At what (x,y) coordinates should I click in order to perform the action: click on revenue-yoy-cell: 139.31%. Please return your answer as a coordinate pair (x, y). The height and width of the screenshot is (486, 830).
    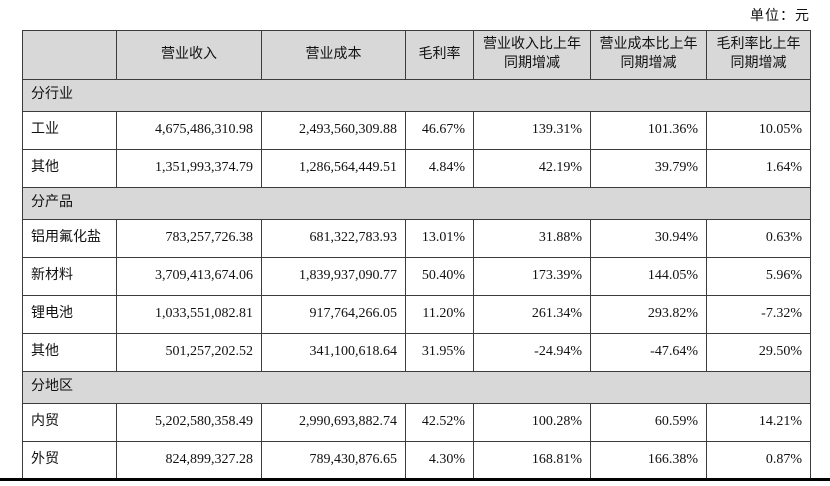
    Looking at the image, I should click on (532, 130).